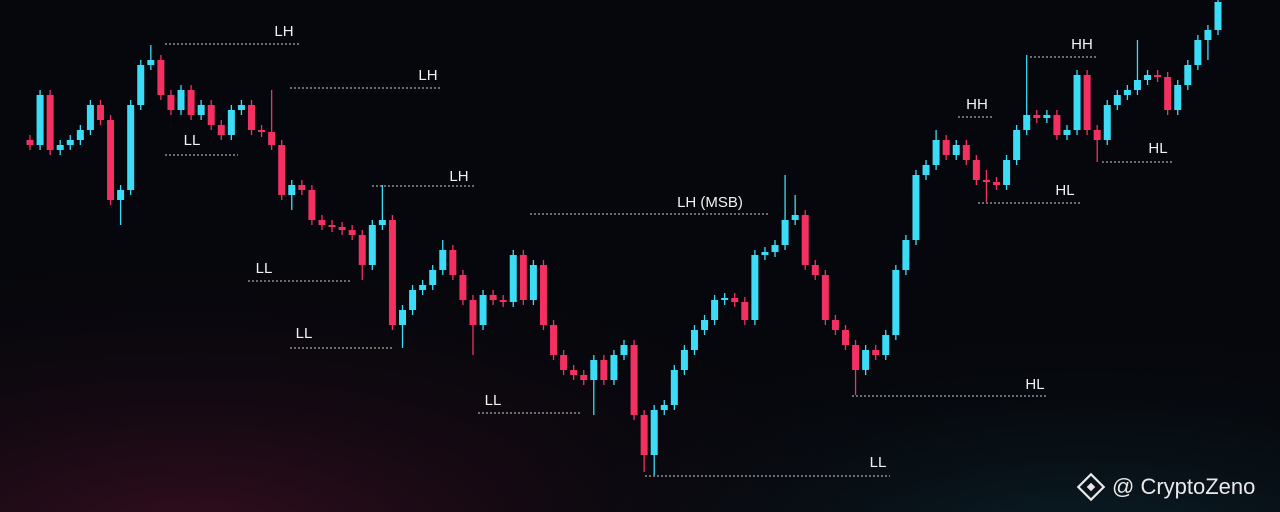  What do you see at coordinates (710, 202) in the screenshot?
I see `annotation-label: LH (MSB)` at bounding box center [710, 202].